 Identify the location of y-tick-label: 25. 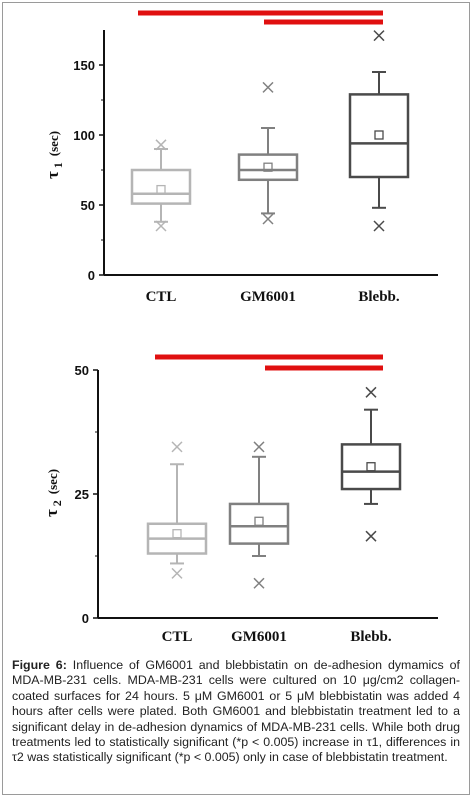
(82, 494).